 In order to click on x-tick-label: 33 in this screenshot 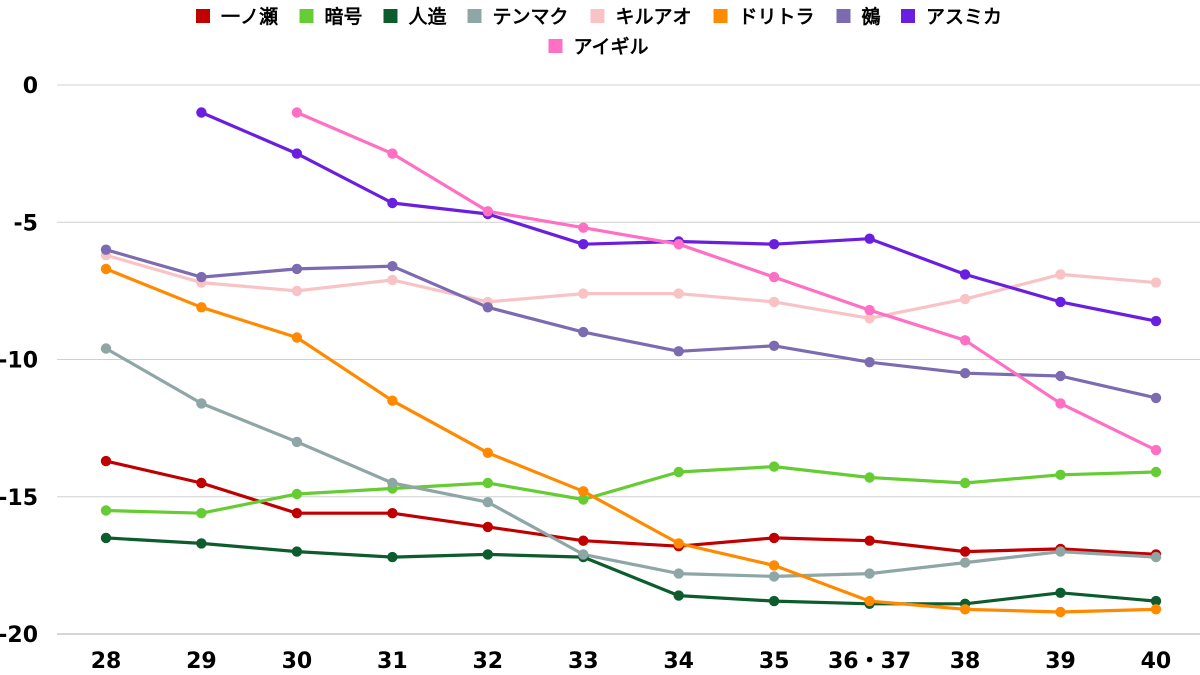, I will do `click(583, 661)`.